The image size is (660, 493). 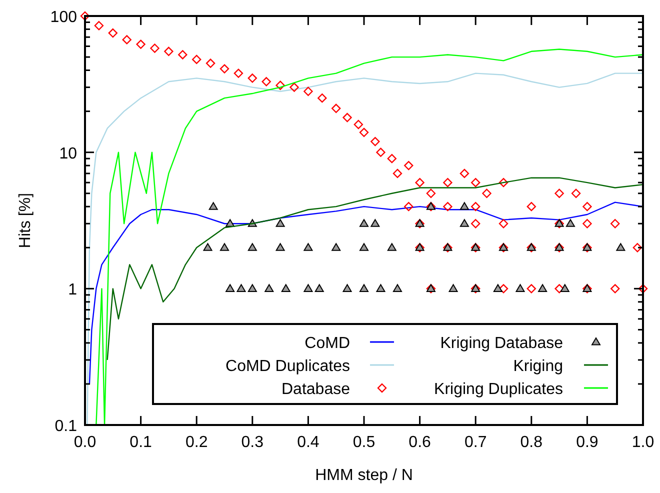 What do you see at coordinates (316, 389) in the screenshot?
I see `legend-label: Database` at bounding box center [316, 389].